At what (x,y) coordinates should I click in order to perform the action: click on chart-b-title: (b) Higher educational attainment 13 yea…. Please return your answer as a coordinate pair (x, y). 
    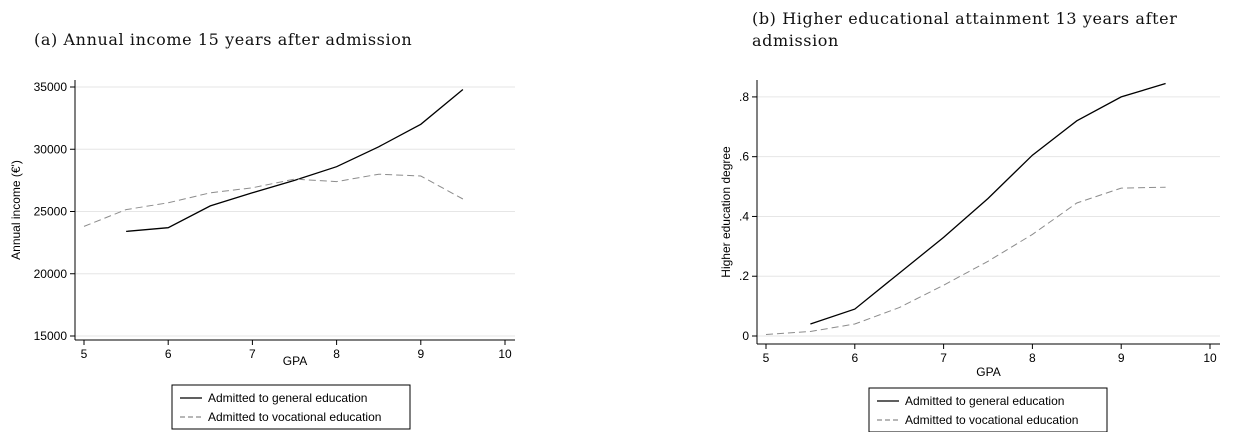
    Looking at the image, I should click on (965, 29).